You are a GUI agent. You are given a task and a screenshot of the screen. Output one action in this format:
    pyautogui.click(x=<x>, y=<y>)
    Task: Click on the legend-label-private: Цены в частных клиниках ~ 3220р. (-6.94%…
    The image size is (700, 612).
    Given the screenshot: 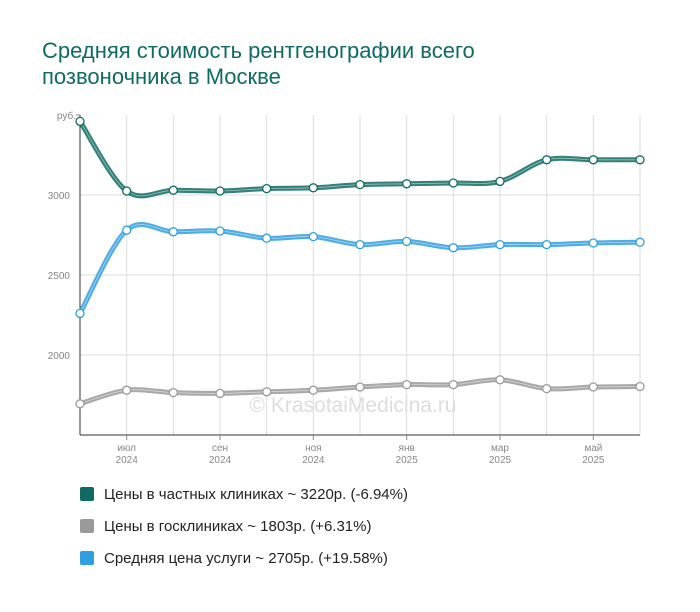 What is the action you would take?
    pyautogui.click(x=256, y=494)
    